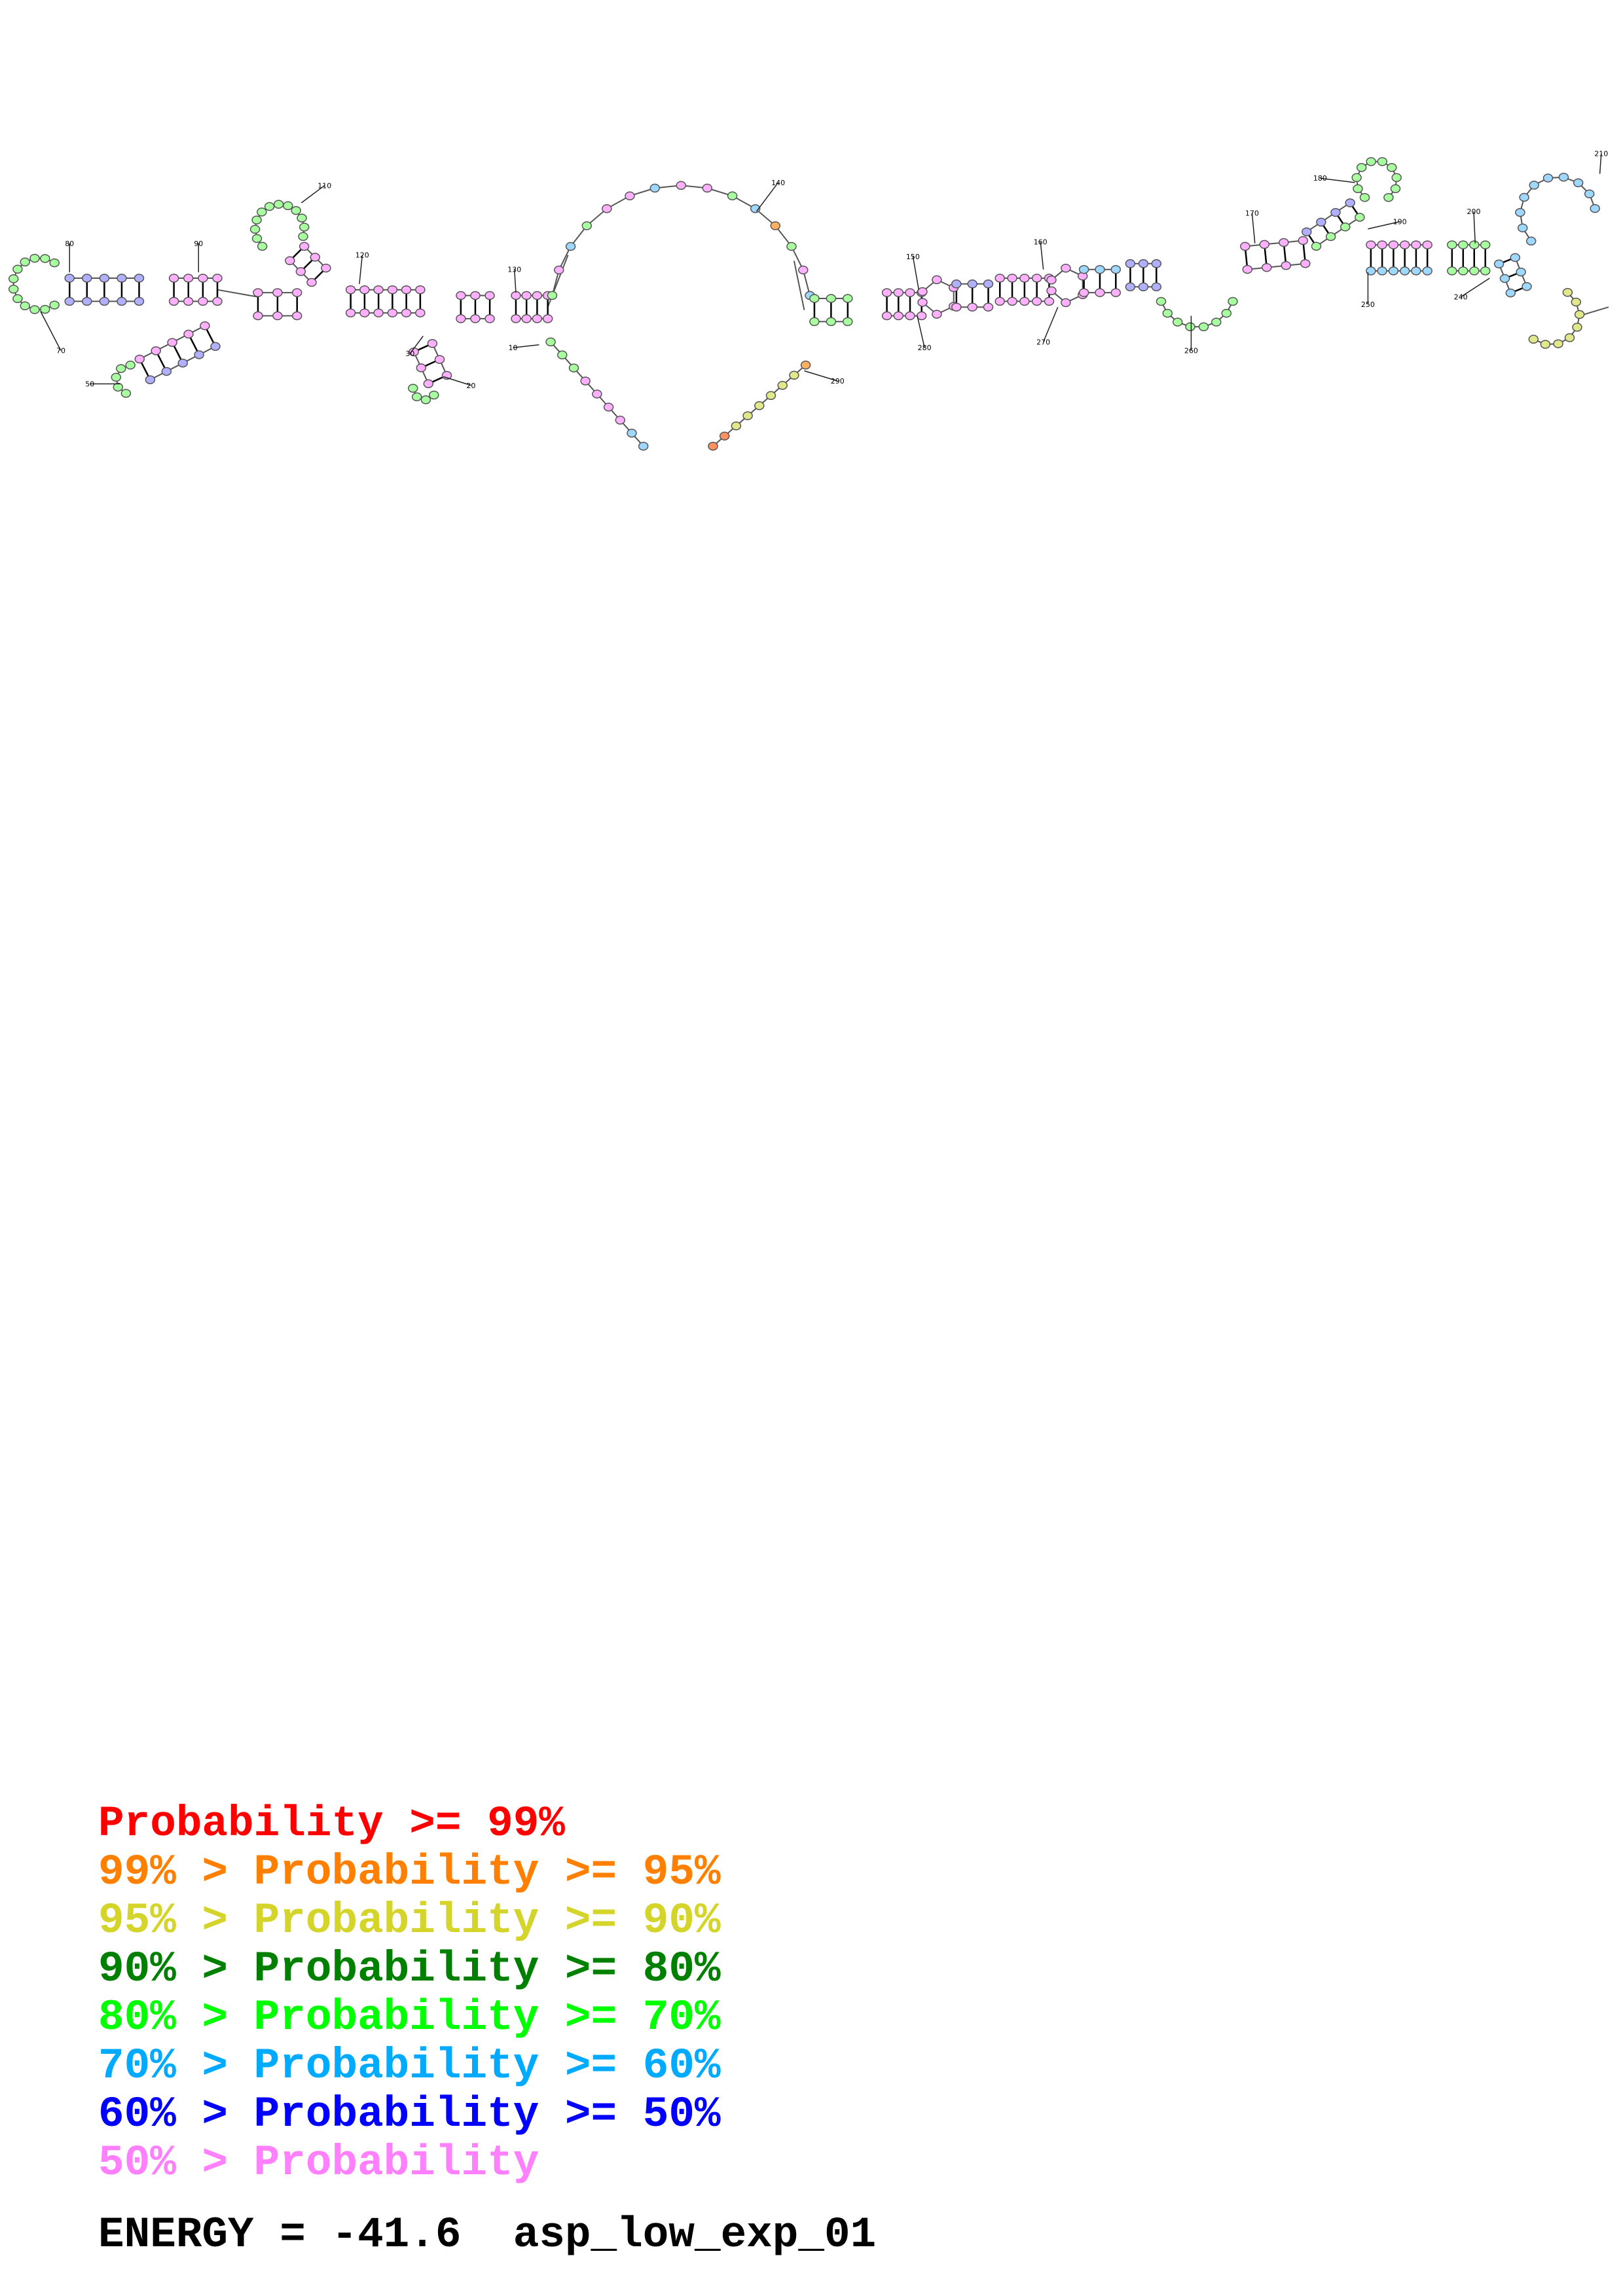 This screenshot has width=1623, height=2296. What do you see at coordinates (409, 1969) in the screenshot?
I see `legend-entry-80: 90% > Probability >= 80%` at bounding box center [409, 1969].